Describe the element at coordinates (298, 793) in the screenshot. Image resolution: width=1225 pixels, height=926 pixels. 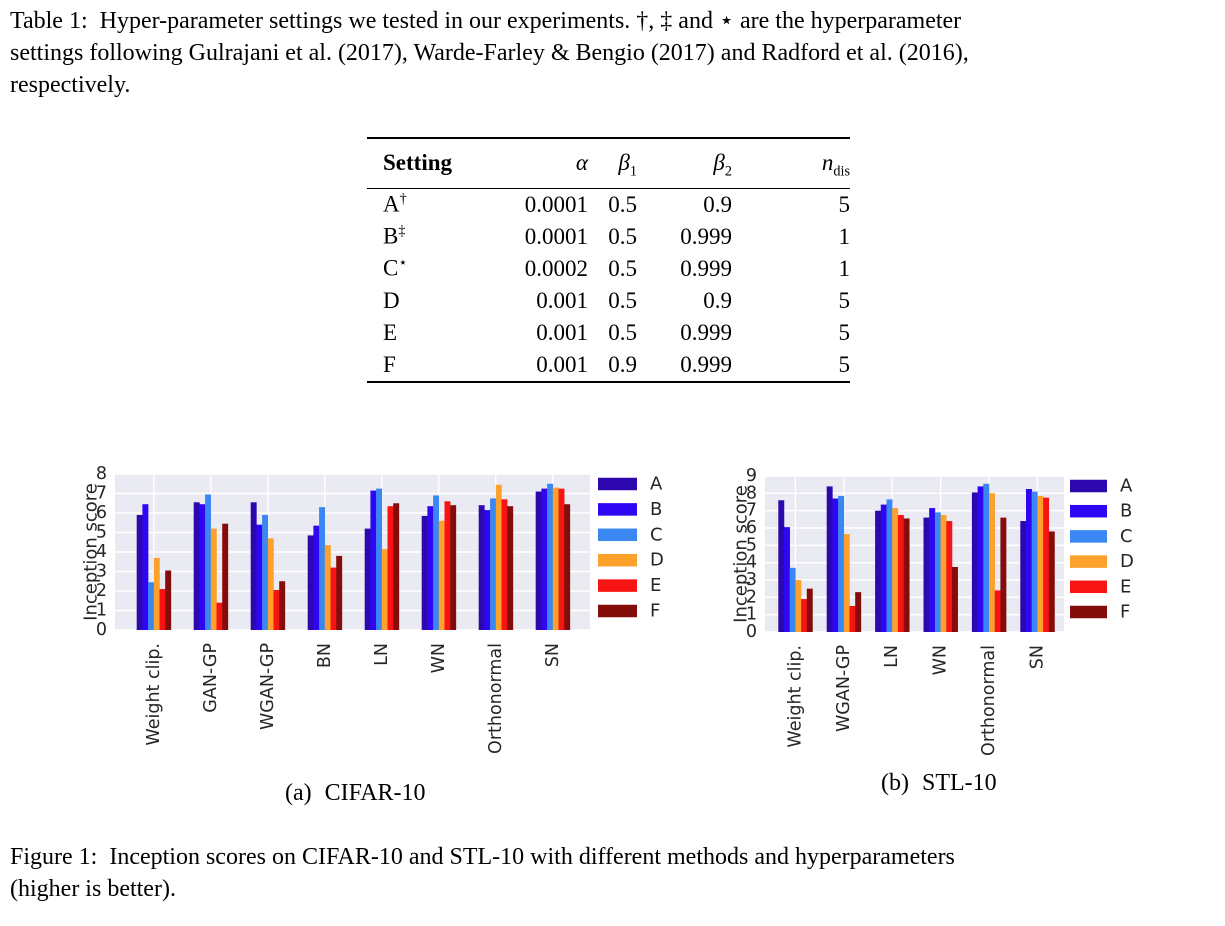
I see `subcaption-a-label: (a)` at that location.